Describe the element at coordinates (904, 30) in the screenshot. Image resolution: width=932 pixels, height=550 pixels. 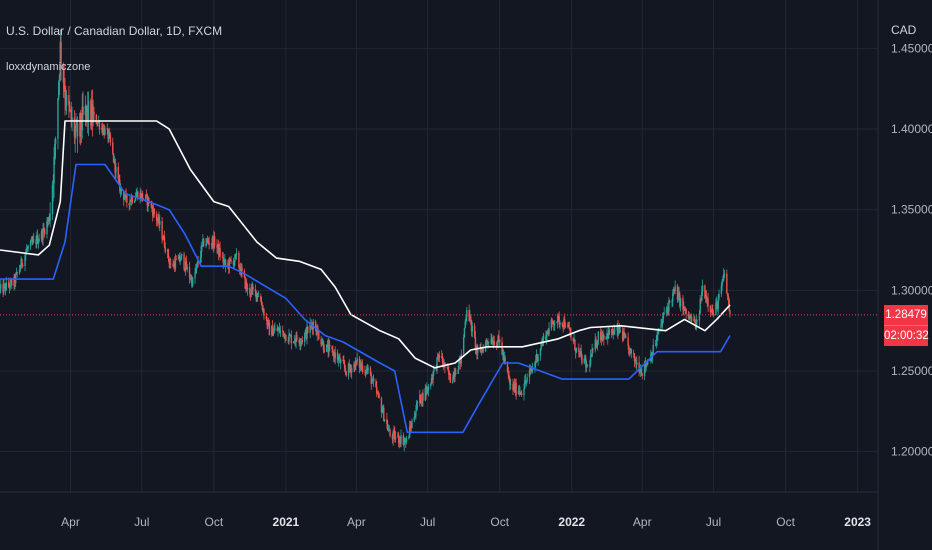
I see `currency-label: CAD` at that location.